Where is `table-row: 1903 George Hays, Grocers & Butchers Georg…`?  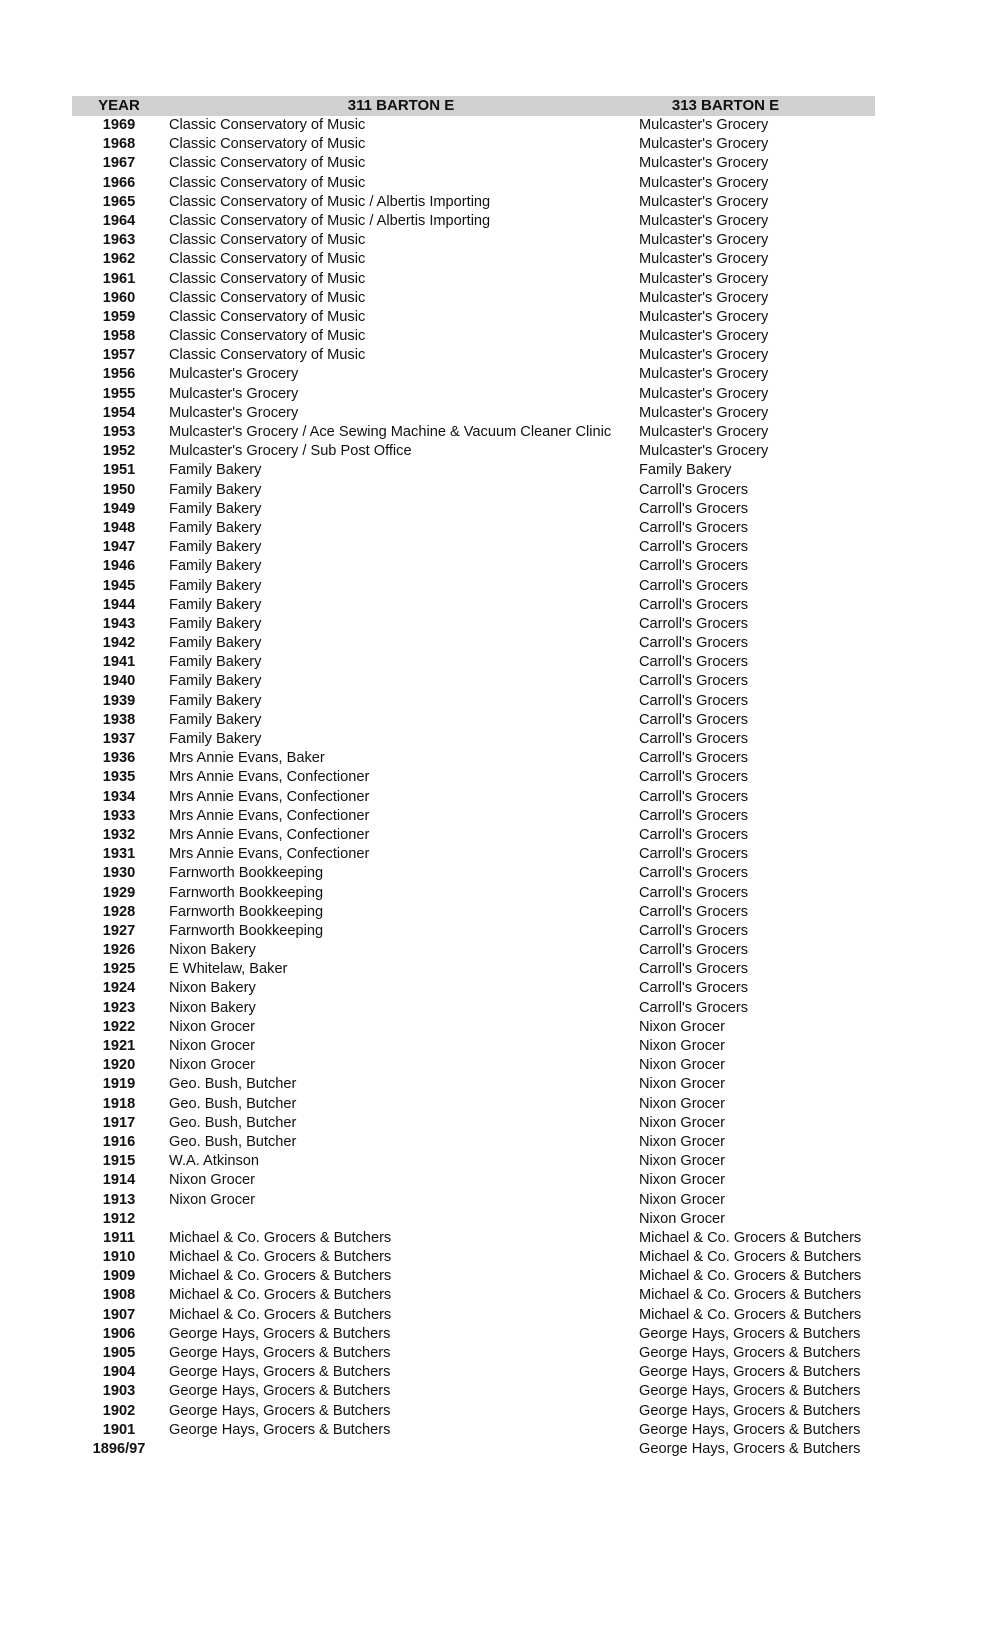 table-row: 1903 George Hays, Grocers & Butchers Georg… is located at coordinates (473, 1391).